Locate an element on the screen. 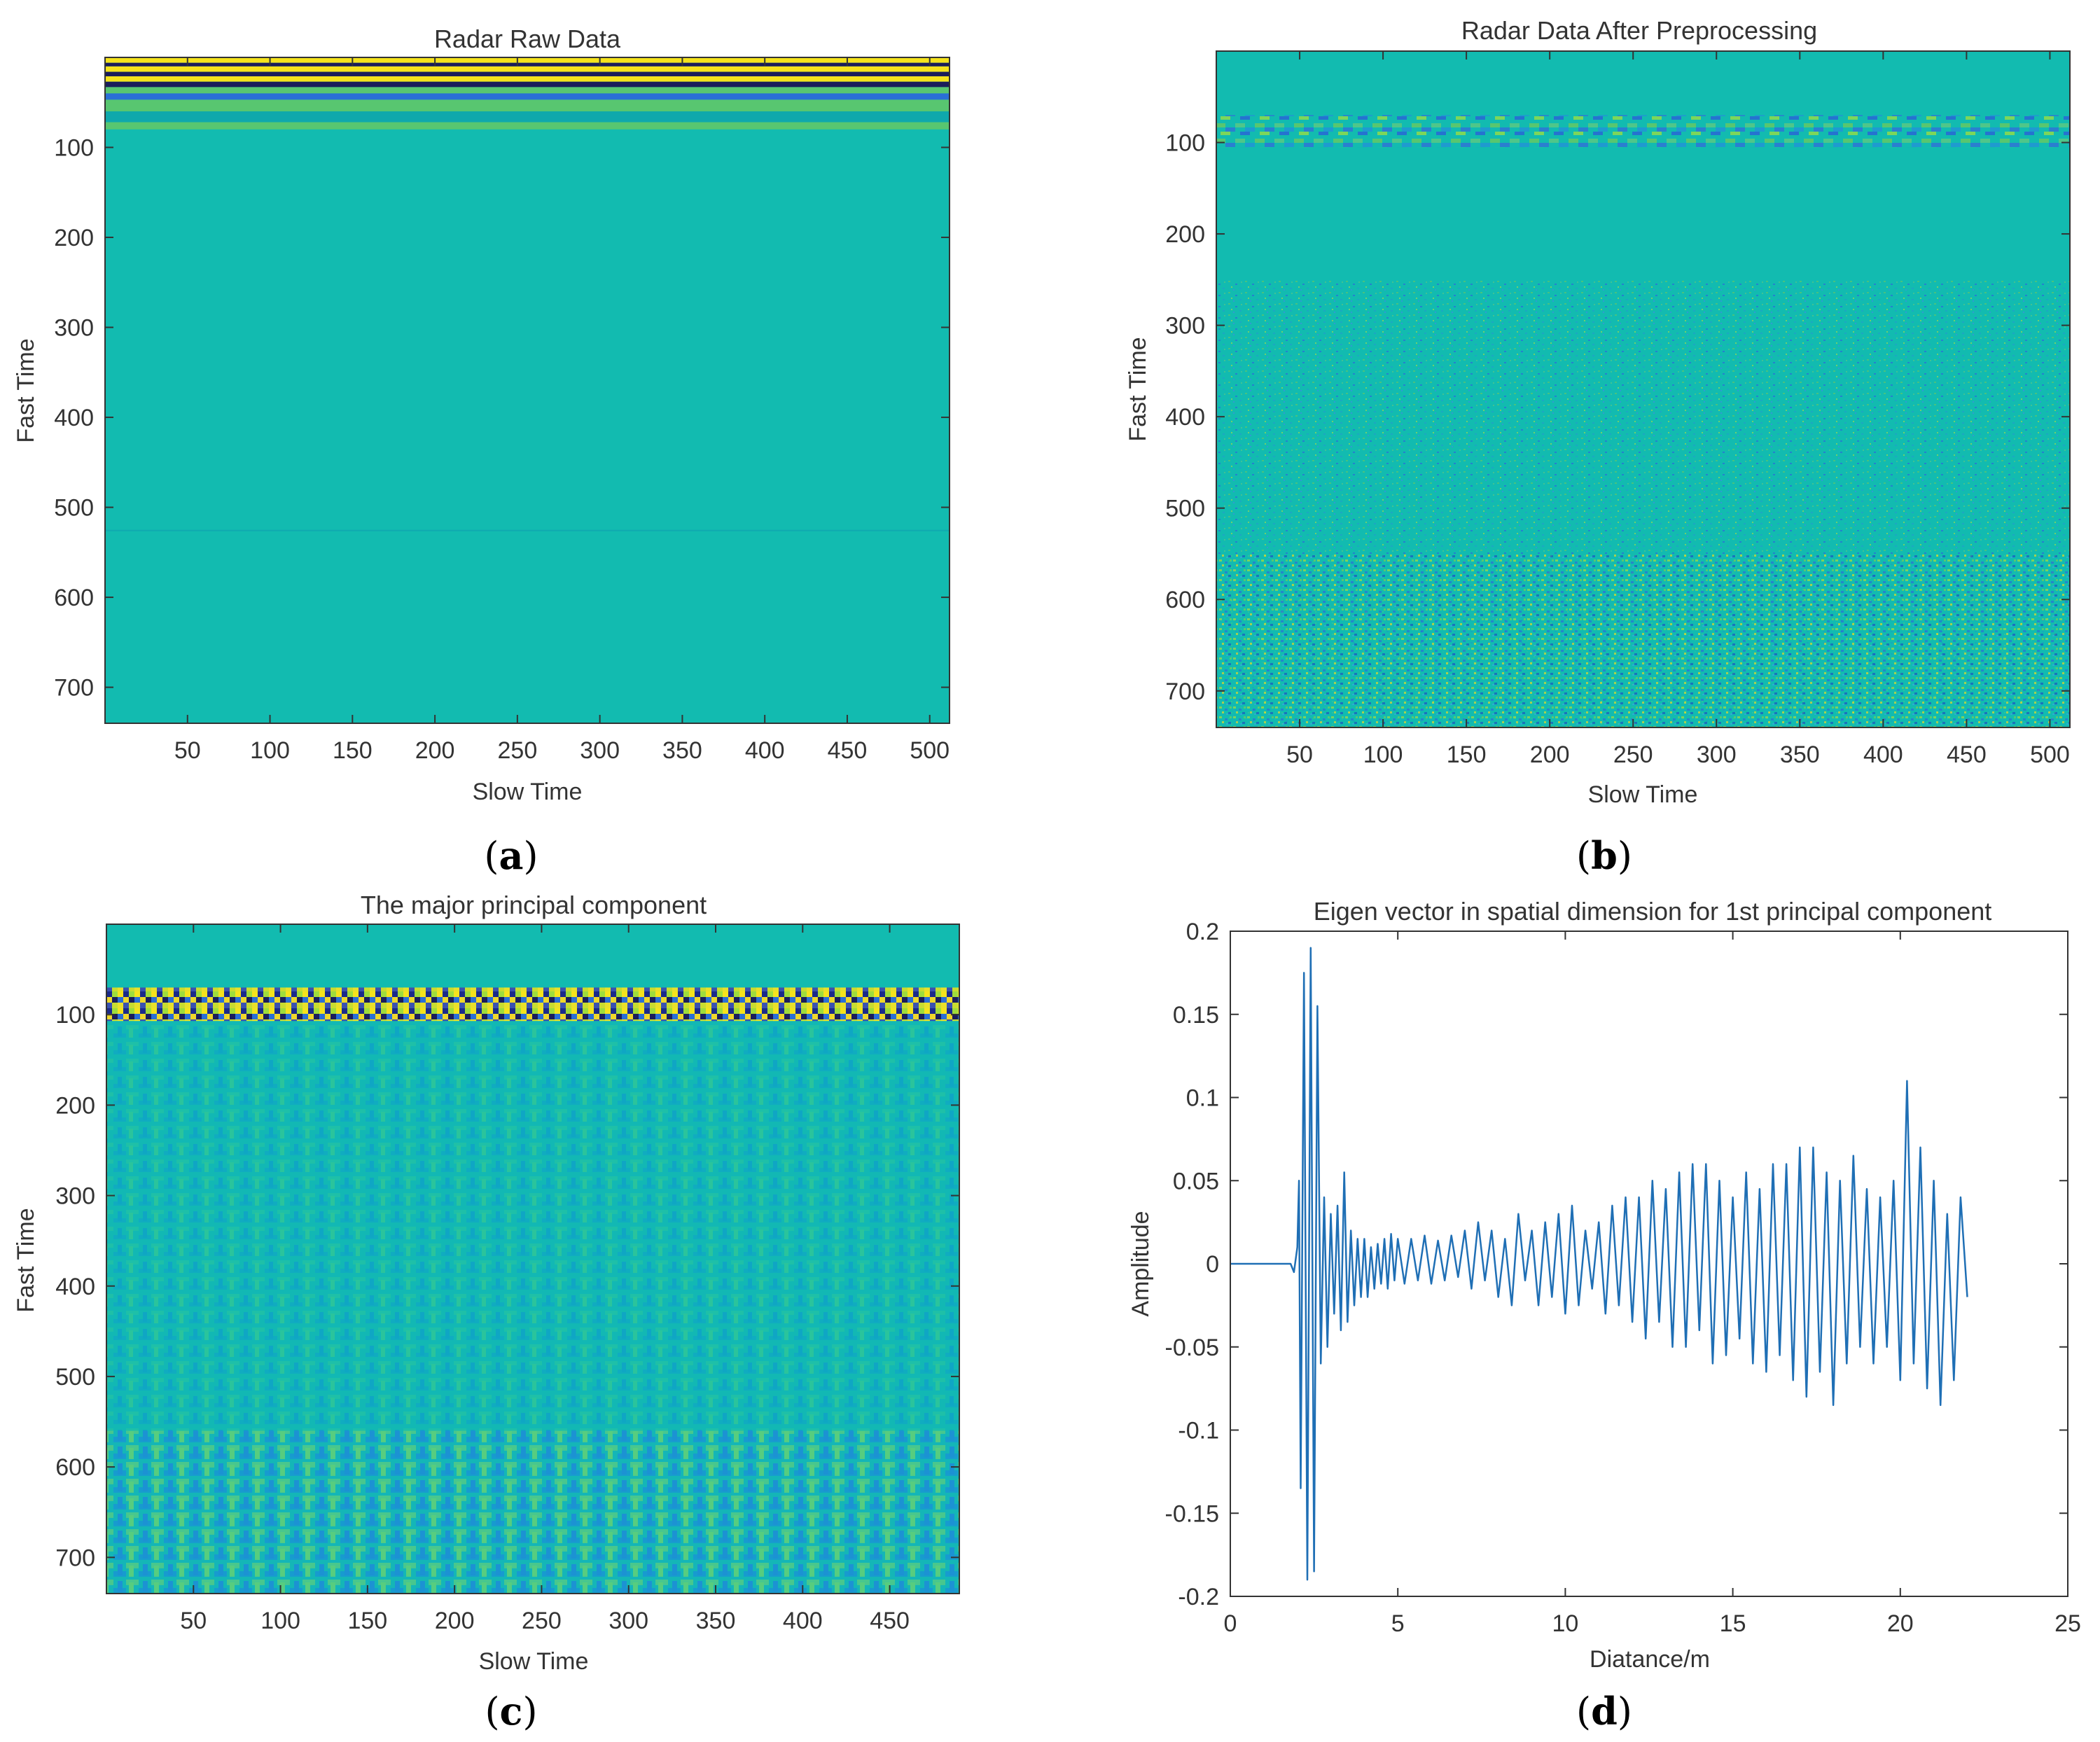 This screenshot has width=2100, height=1742. panel-a-ylabel: Fast Time is located at coordinates (26, 391).